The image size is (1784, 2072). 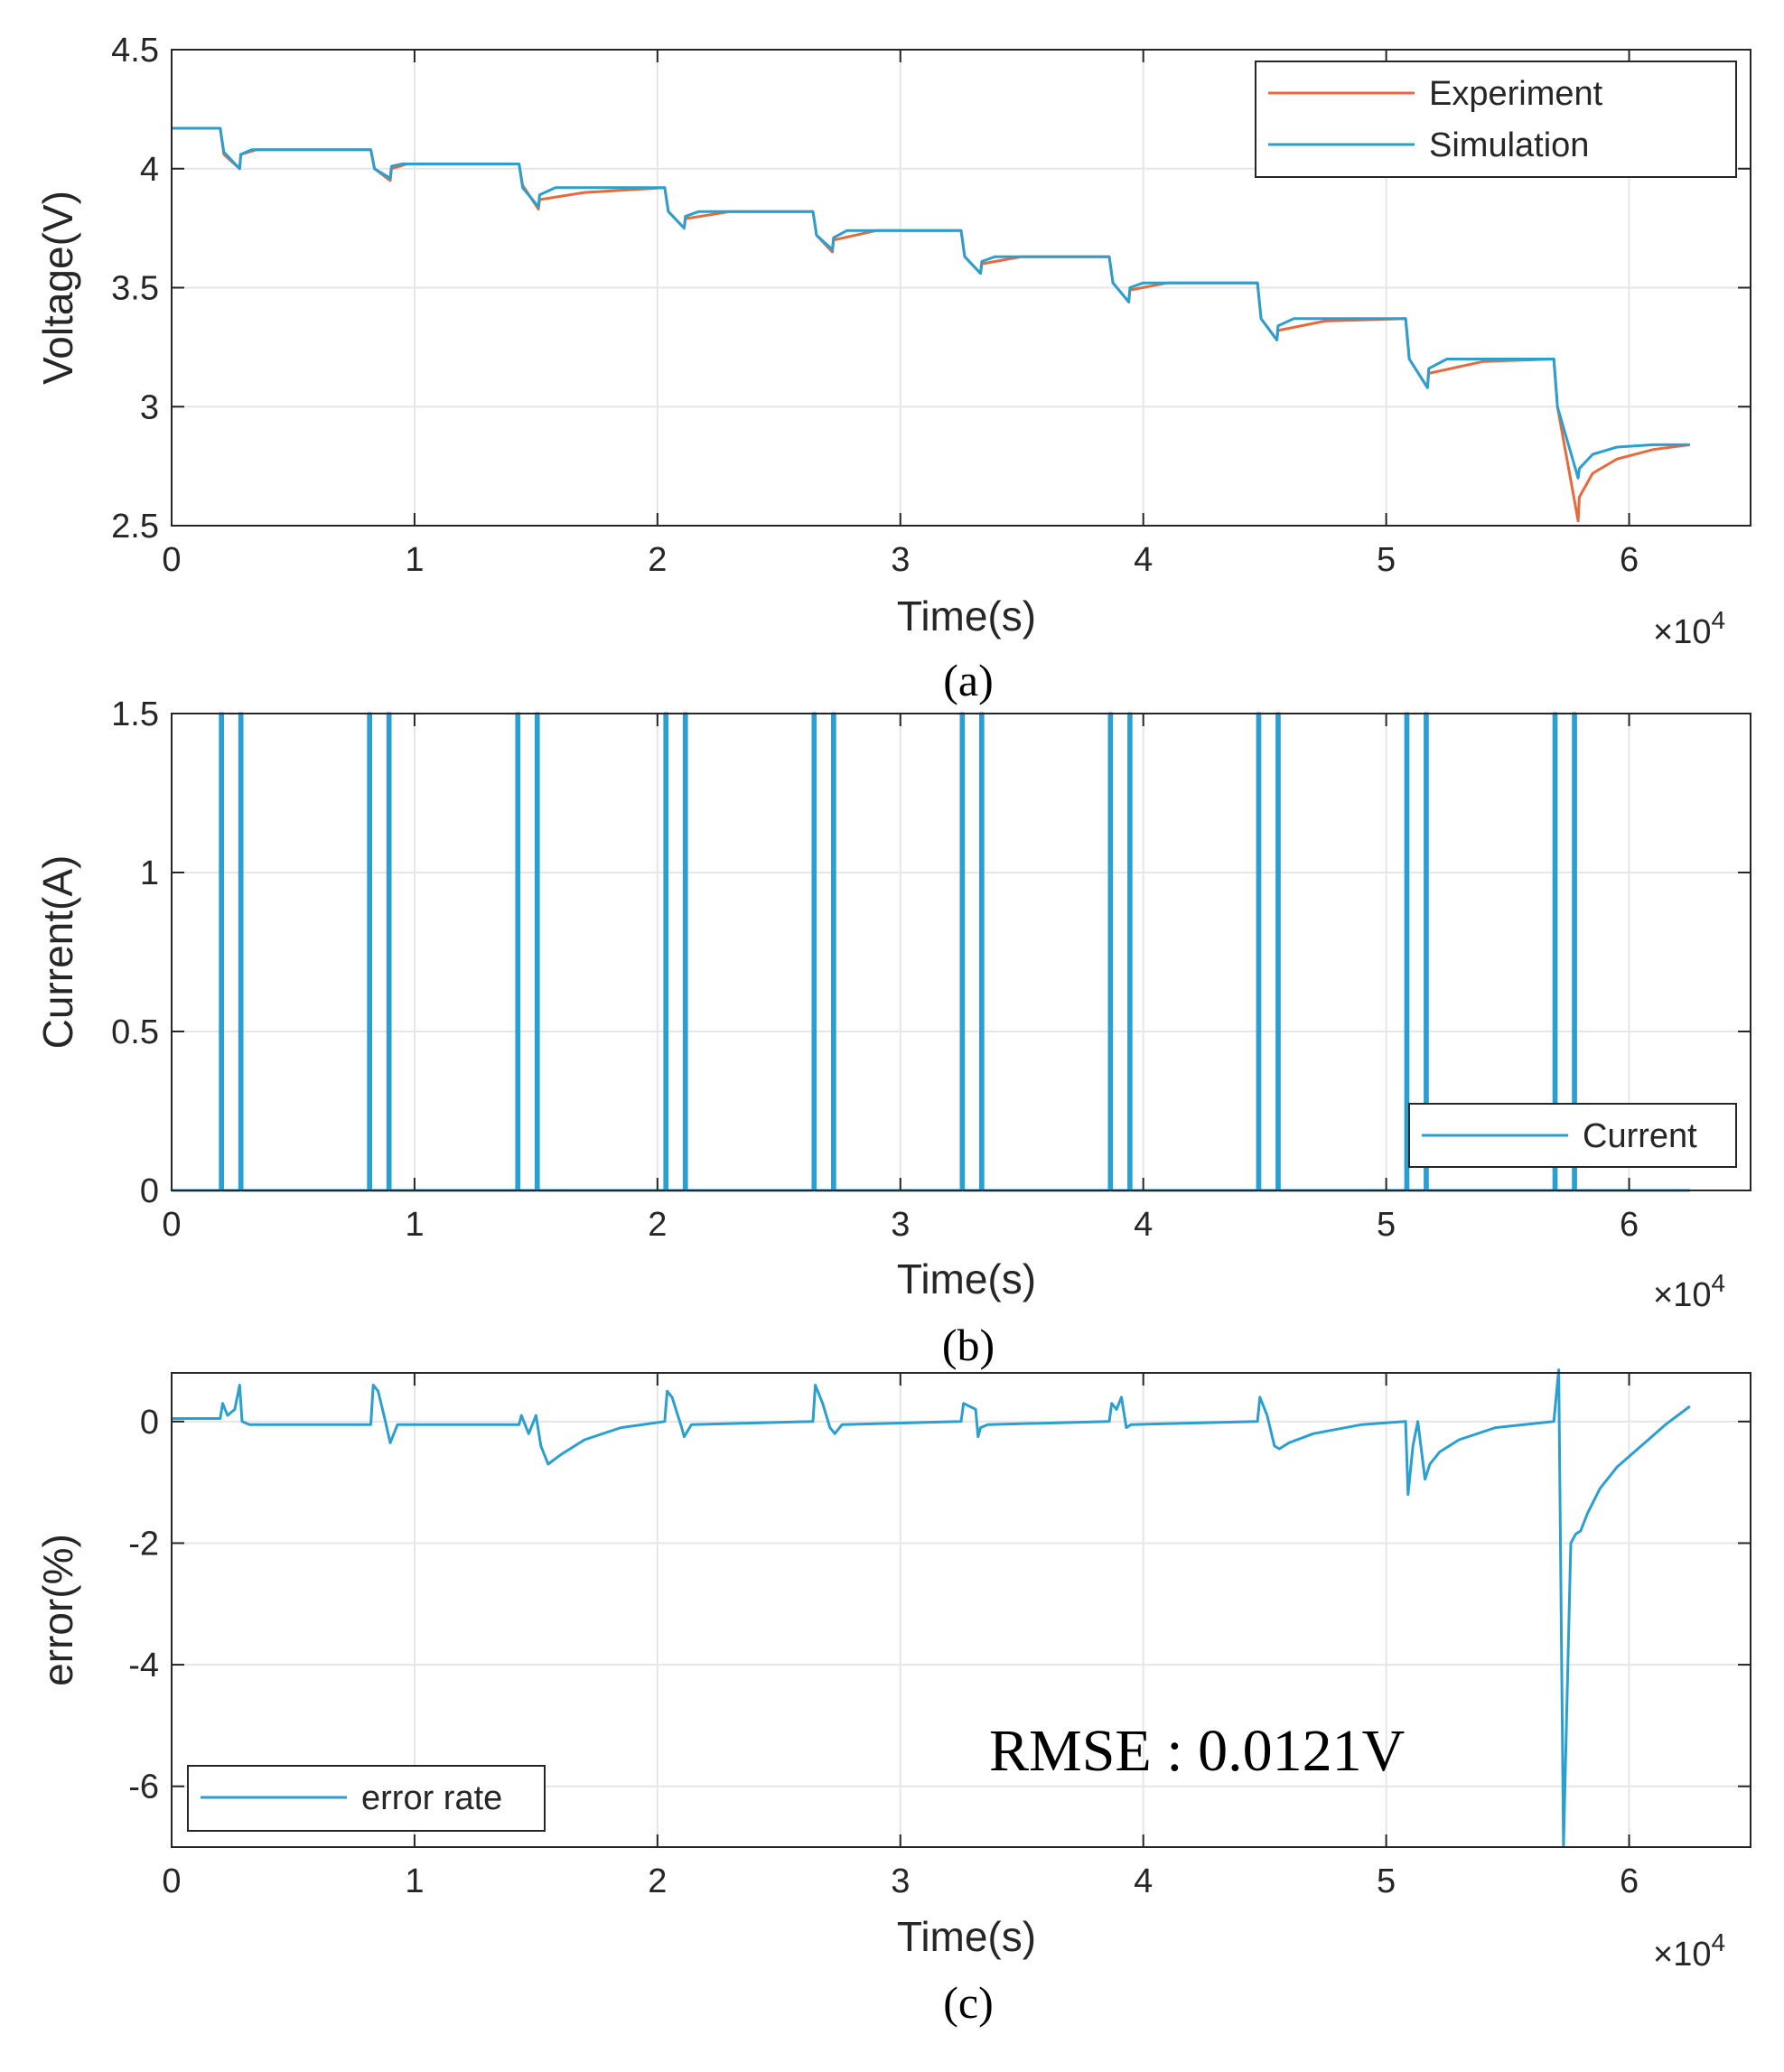 What do you see at coordinates (57, 288) in the screenshot?
I see `y-axis-label: Voltage(V)` at bounding box center [57, 288].